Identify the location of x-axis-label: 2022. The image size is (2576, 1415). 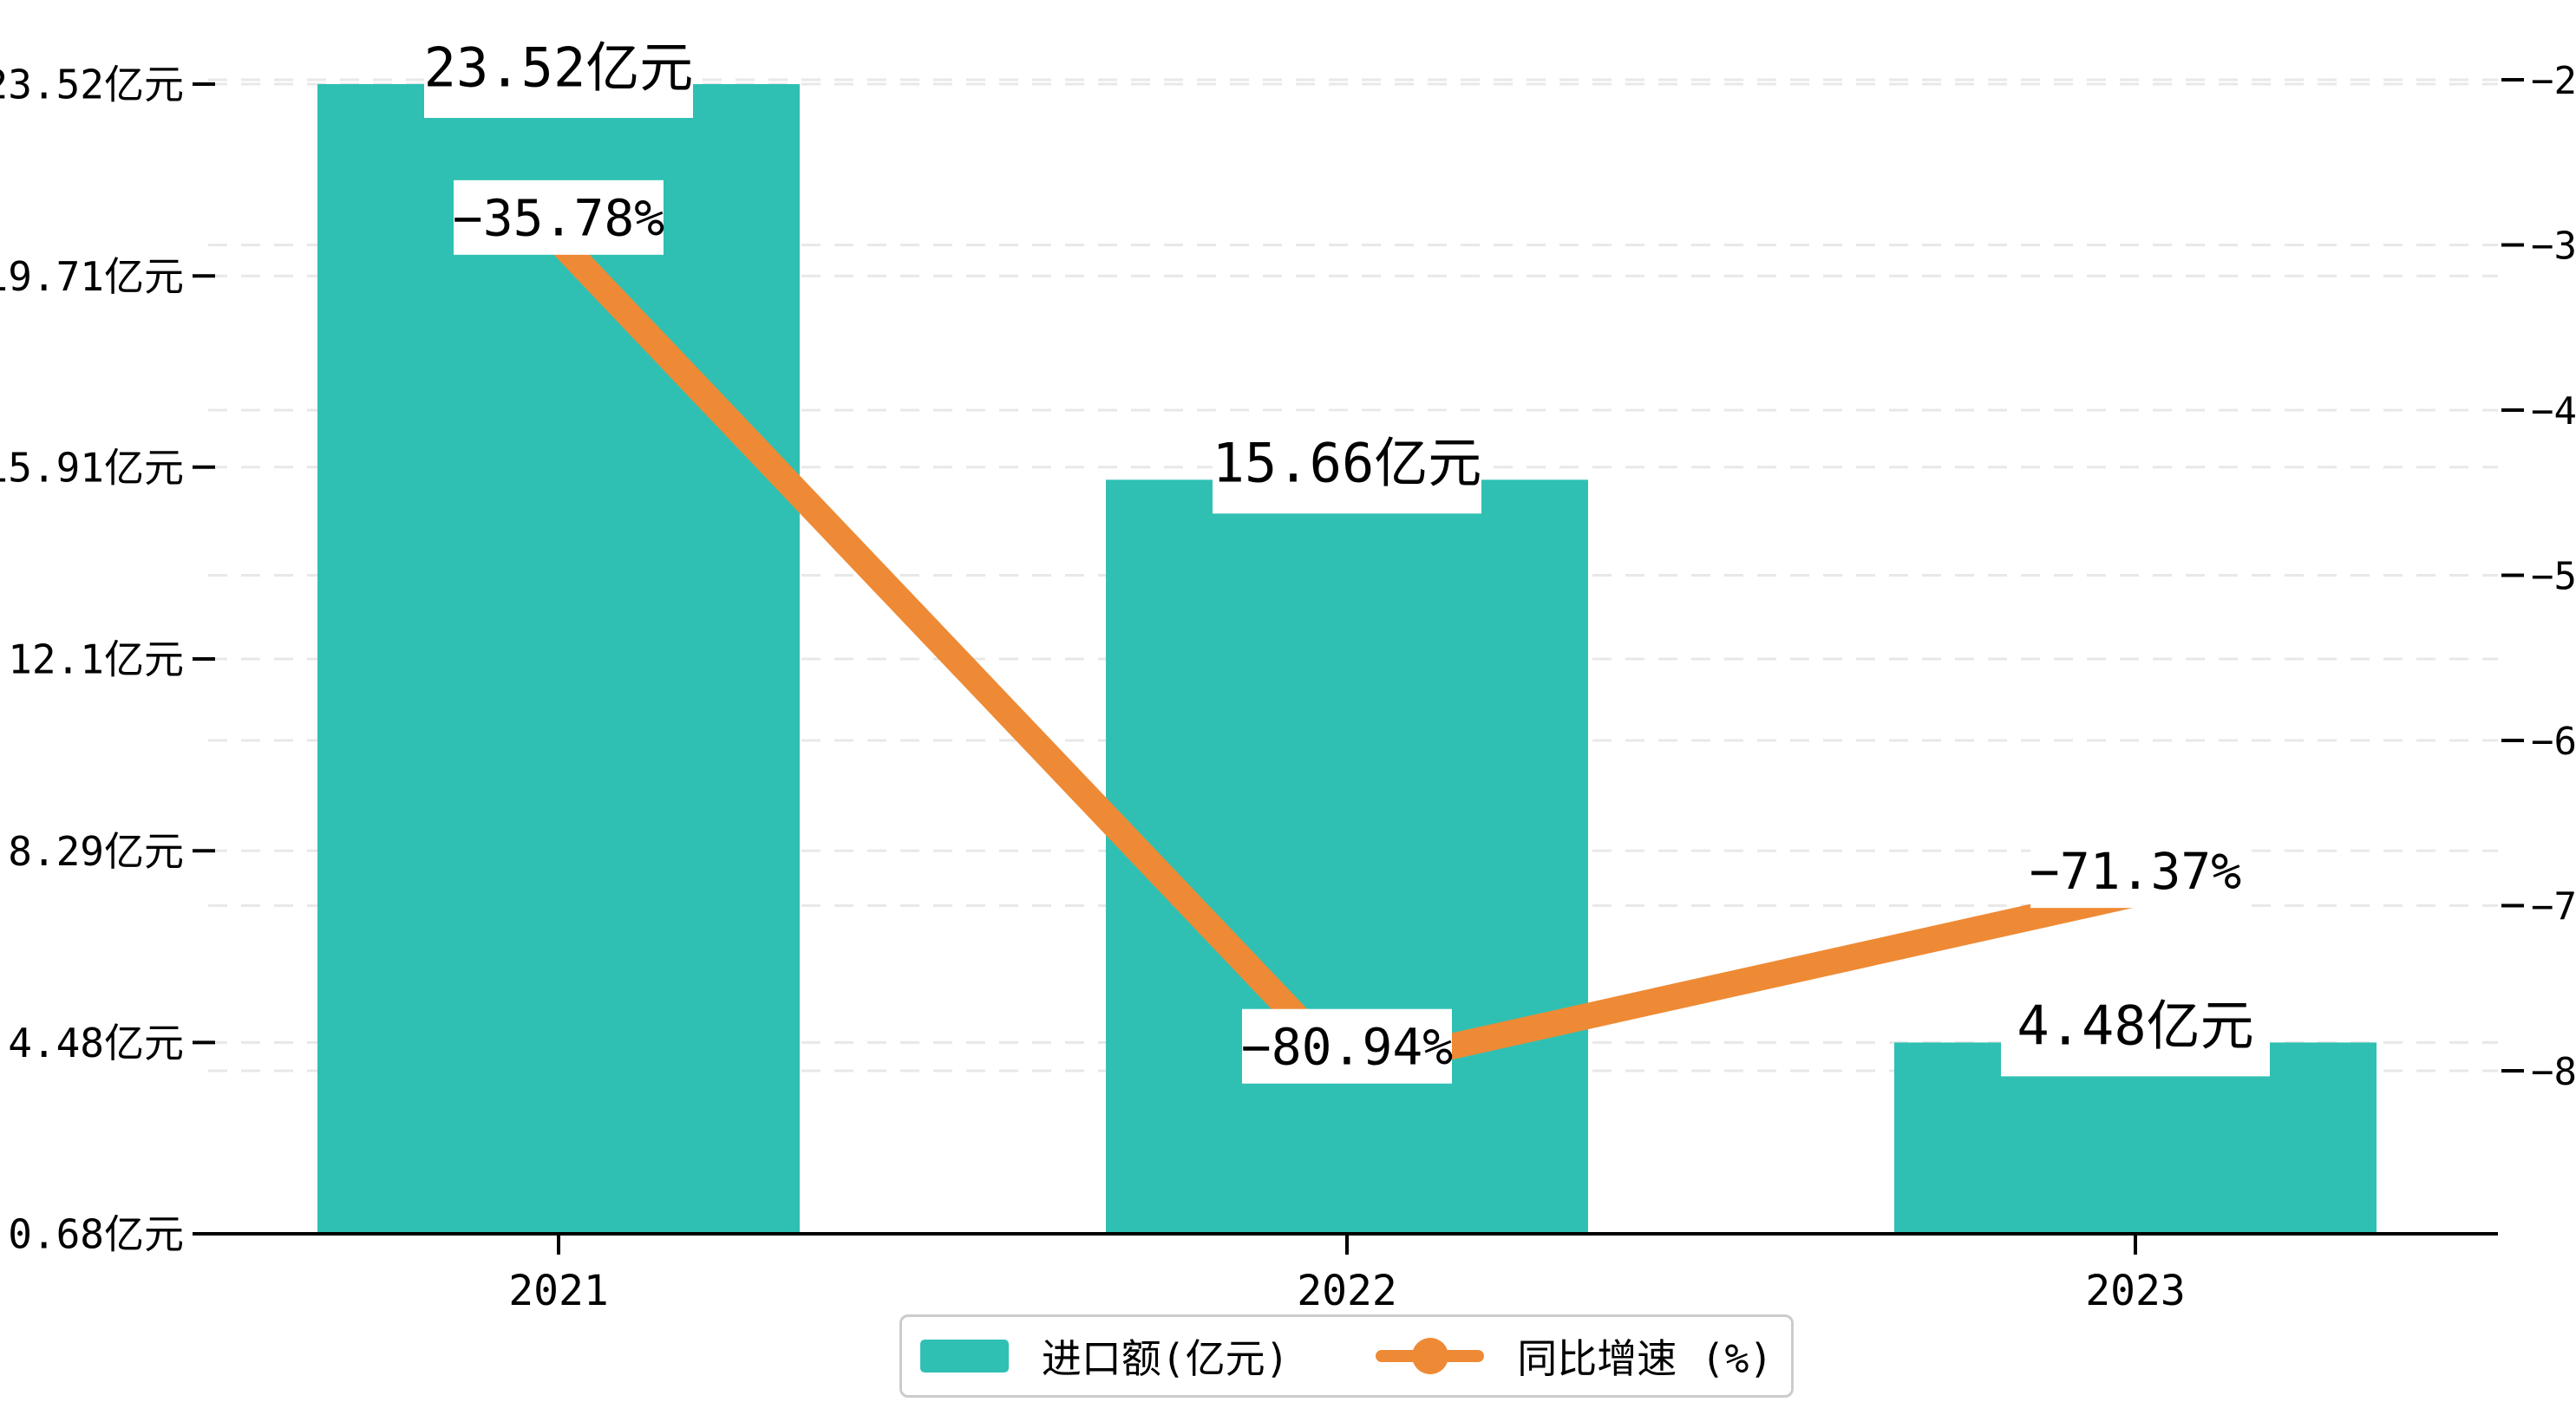
(1347, 1291).